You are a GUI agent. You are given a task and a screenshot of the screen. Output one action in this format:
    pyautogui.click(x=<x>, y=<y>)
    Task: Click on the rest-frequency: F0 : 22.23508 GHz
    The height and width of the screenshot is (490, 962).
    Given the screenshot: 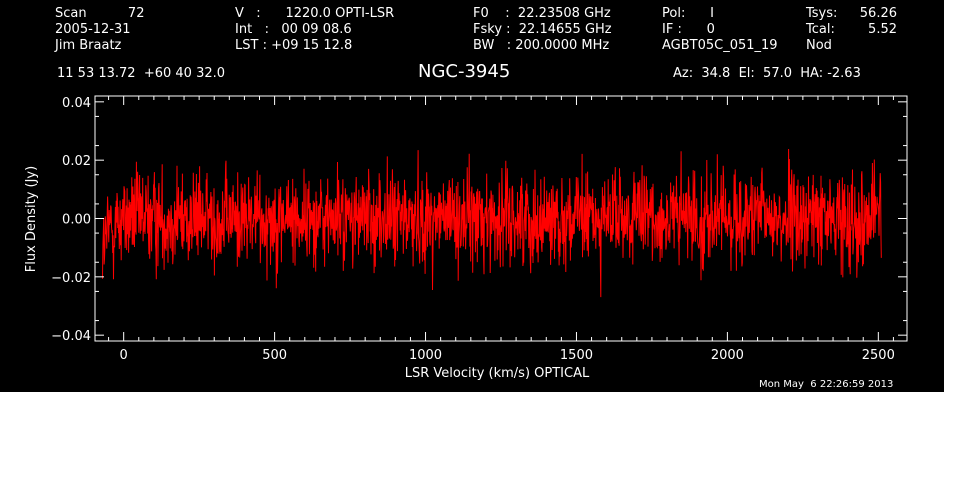 What is the action you would take?
    pyautogui.click(x=542, y=13)
    